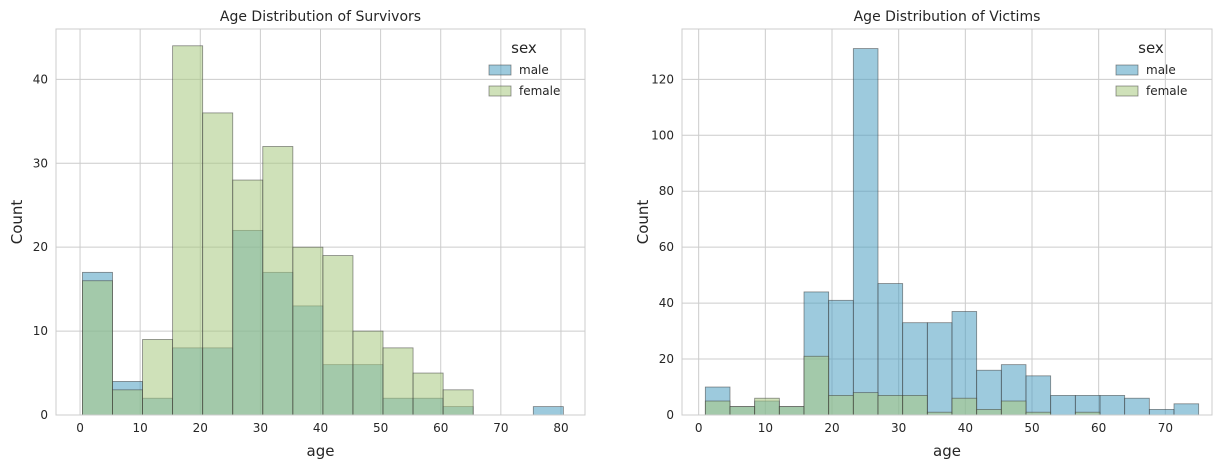 Image resolution: width=1228 pixels, height=469 pixels. Describe the element at coordinates (320, 17) in the screenshot. I see `chart-title: Age Distribution of Survivors` at that location.